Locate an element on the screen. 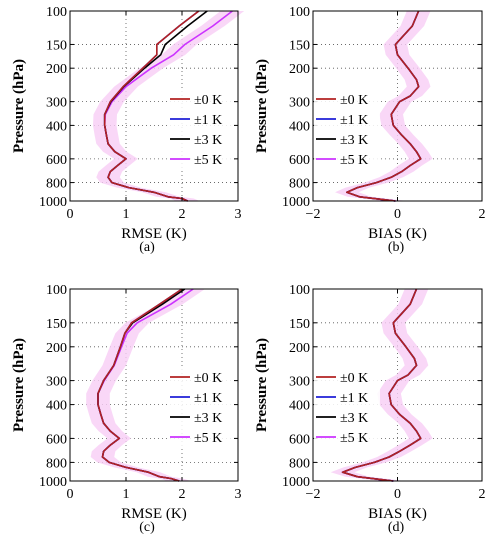 The height and width of the screenshot is (550, 487). panel-caption: (a) is located at coordinates (147, 247).